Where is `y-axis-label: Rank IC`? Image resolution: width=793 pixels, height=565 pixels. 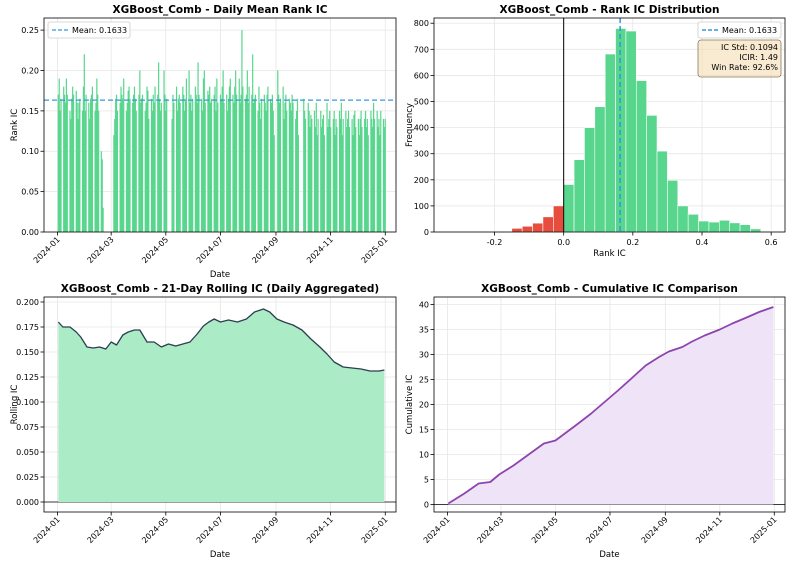 y-axis-label: Rank IC is located at coordinates (15, 125).